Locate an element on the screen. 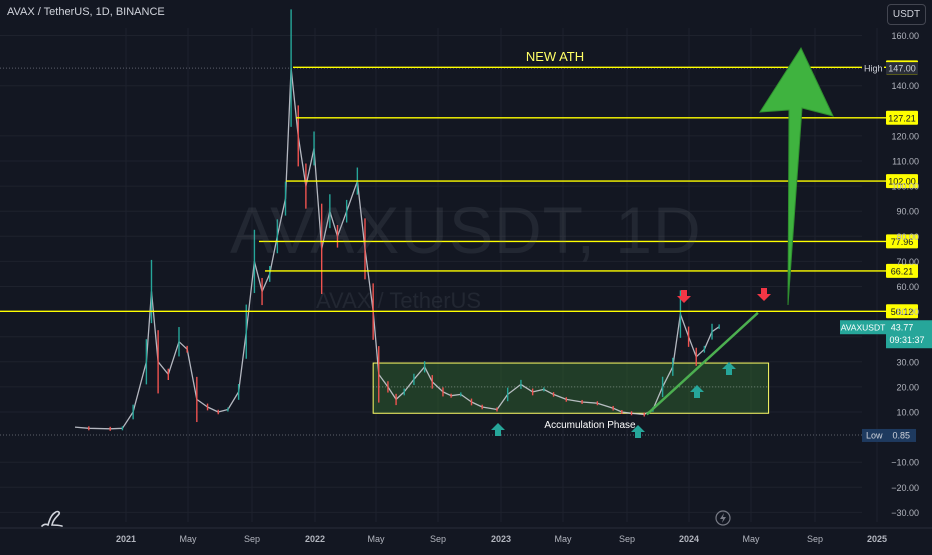  last-price-countdown: 09:31:37 is located at coordinates (906, 340).